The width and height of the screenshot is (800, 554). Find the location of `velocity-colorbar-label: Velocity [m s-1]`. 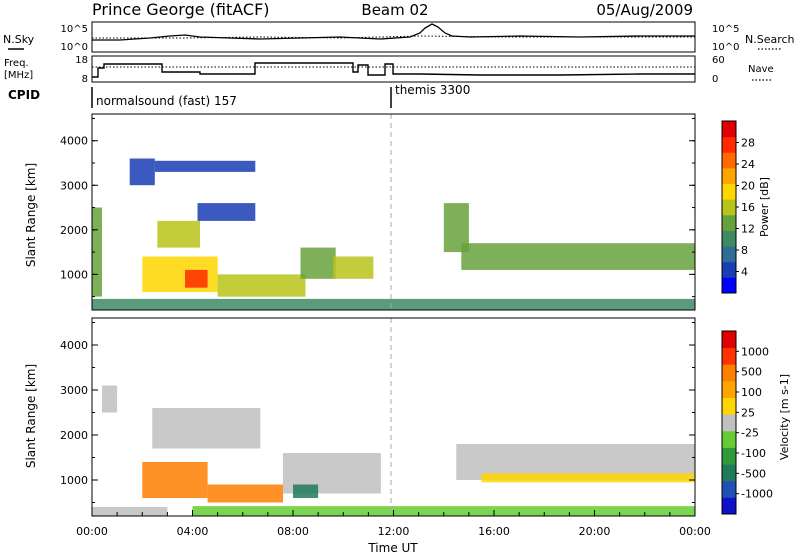

velocity-colorbar-label: Velocity [m s-1] is located at coordinates (784, 417).